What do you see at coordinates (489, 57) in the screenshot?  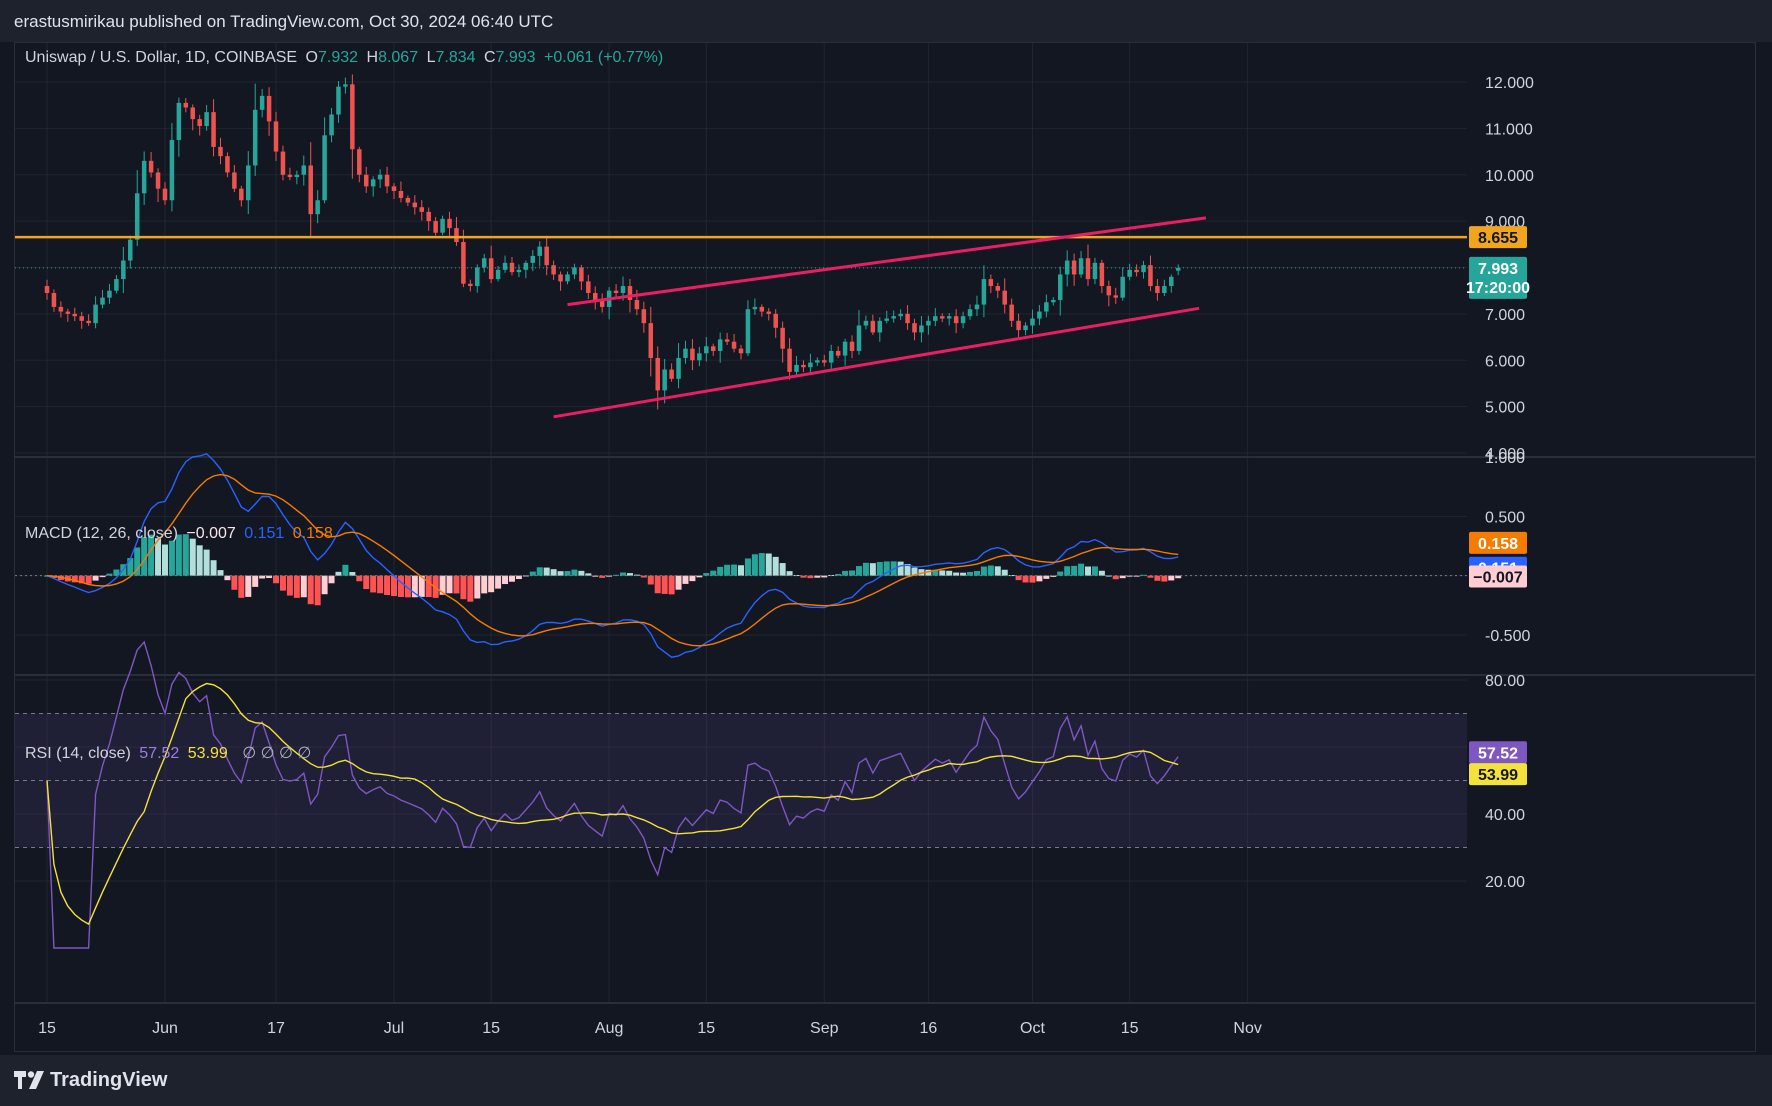 I see `close-label: C` at bounding box center [489, 57].